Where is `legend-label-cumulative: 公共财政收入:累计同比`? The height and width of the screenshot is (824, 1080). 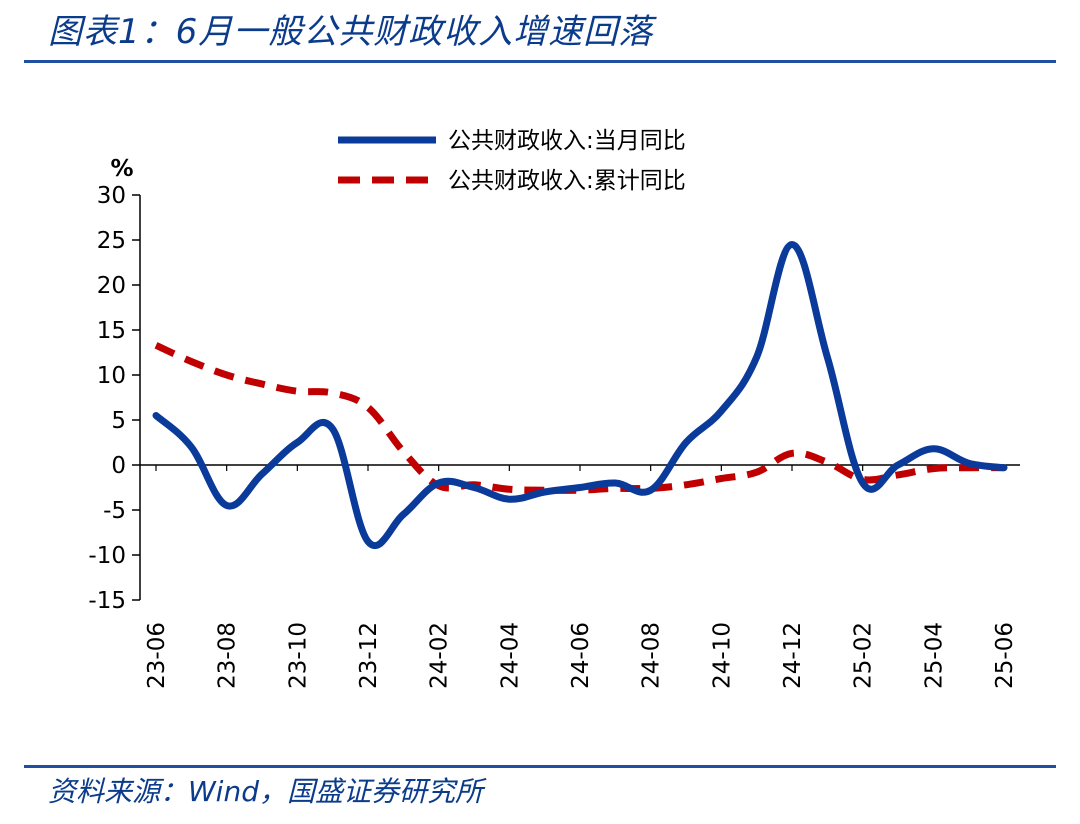
legend-label-cumulative: 公共财政收入:累计同比 is located at coordinates (567, 181).